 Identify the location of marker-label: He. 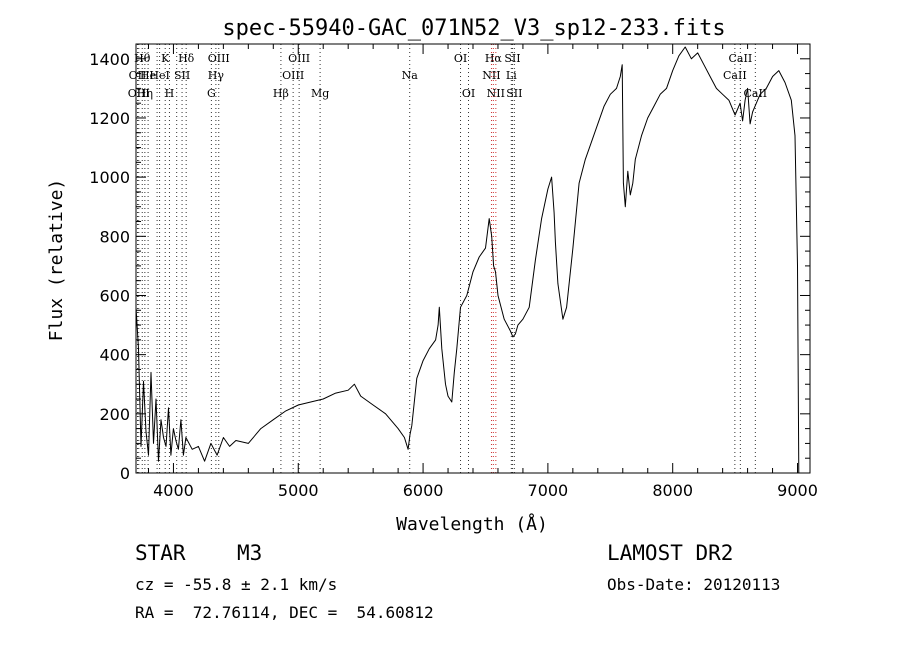
(148, 75).